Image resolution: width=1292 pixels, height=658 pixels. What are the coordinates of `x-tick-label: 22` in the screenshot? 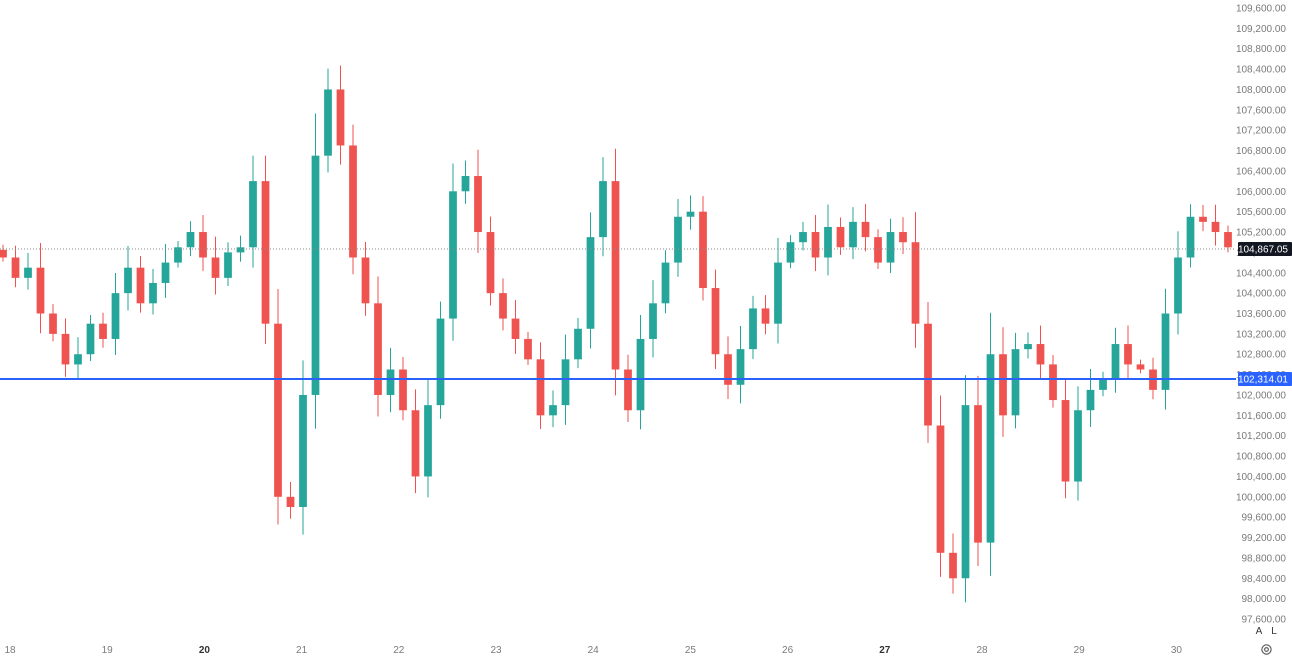 It's located at (399, 650).